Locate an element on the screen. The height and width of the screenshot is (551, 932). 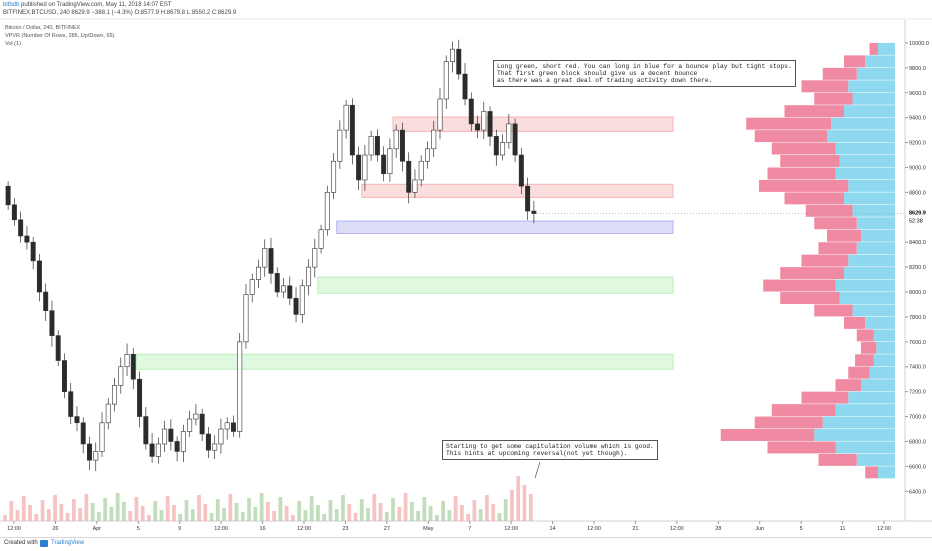
tradingview-logo-icon is located at coordinates (44, 543).